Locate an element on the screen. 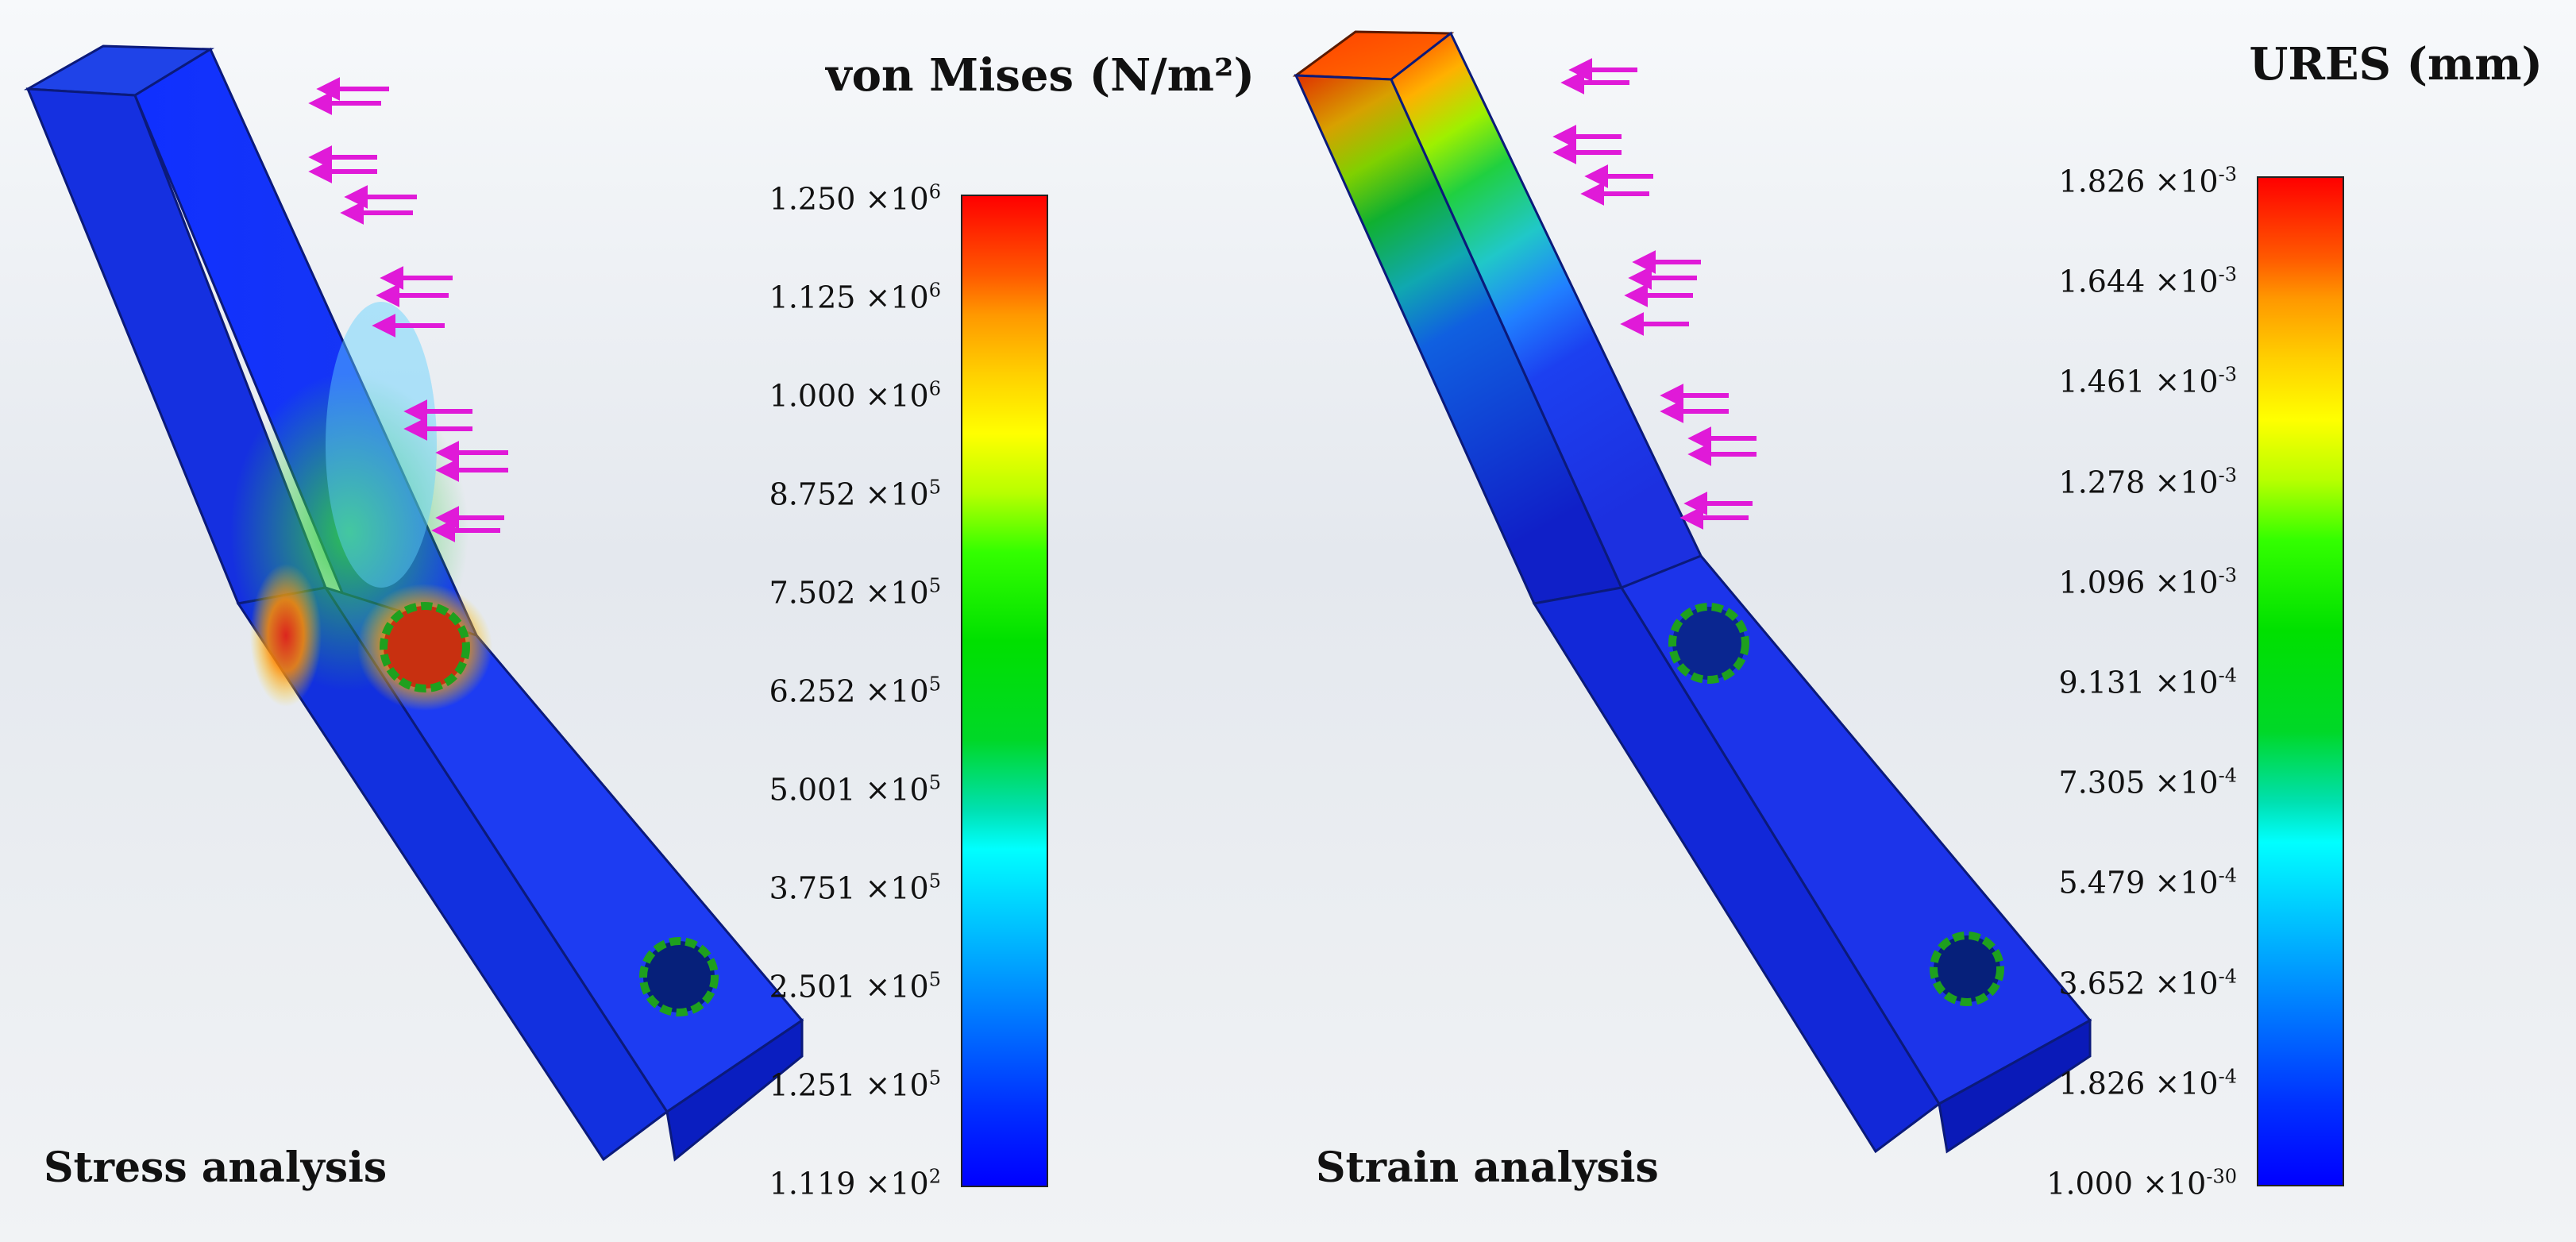 This screenshot has width=2576, height=1242. tick-label: 1.096 ×10-3 is located at coordinates (2094, 582).